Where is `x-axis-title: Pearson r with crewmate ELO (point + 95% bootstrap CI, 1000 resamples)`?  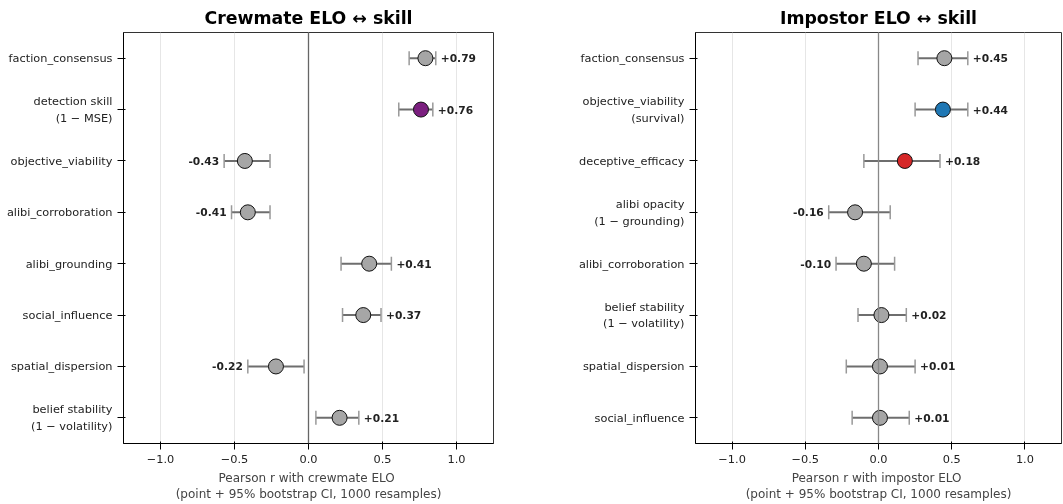
x-axis-title: Pearson r with crewmate ELO (point + 95% bootstrap CI, 1000 resamples) is located at coordinates (308, 486).